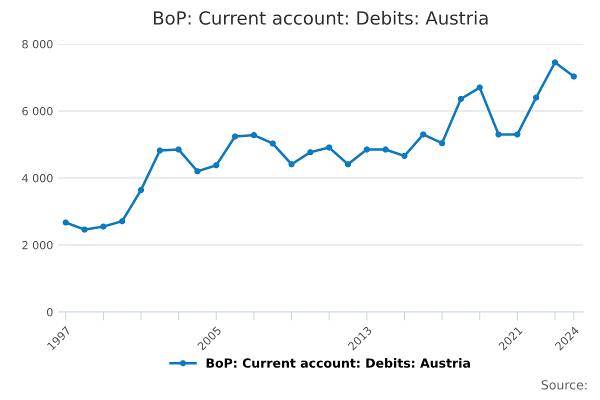  What do you see at coordinates (37, 44) in the screenshot?
I see `y-tick-label: 8 000` at bounding box center [37, 44].